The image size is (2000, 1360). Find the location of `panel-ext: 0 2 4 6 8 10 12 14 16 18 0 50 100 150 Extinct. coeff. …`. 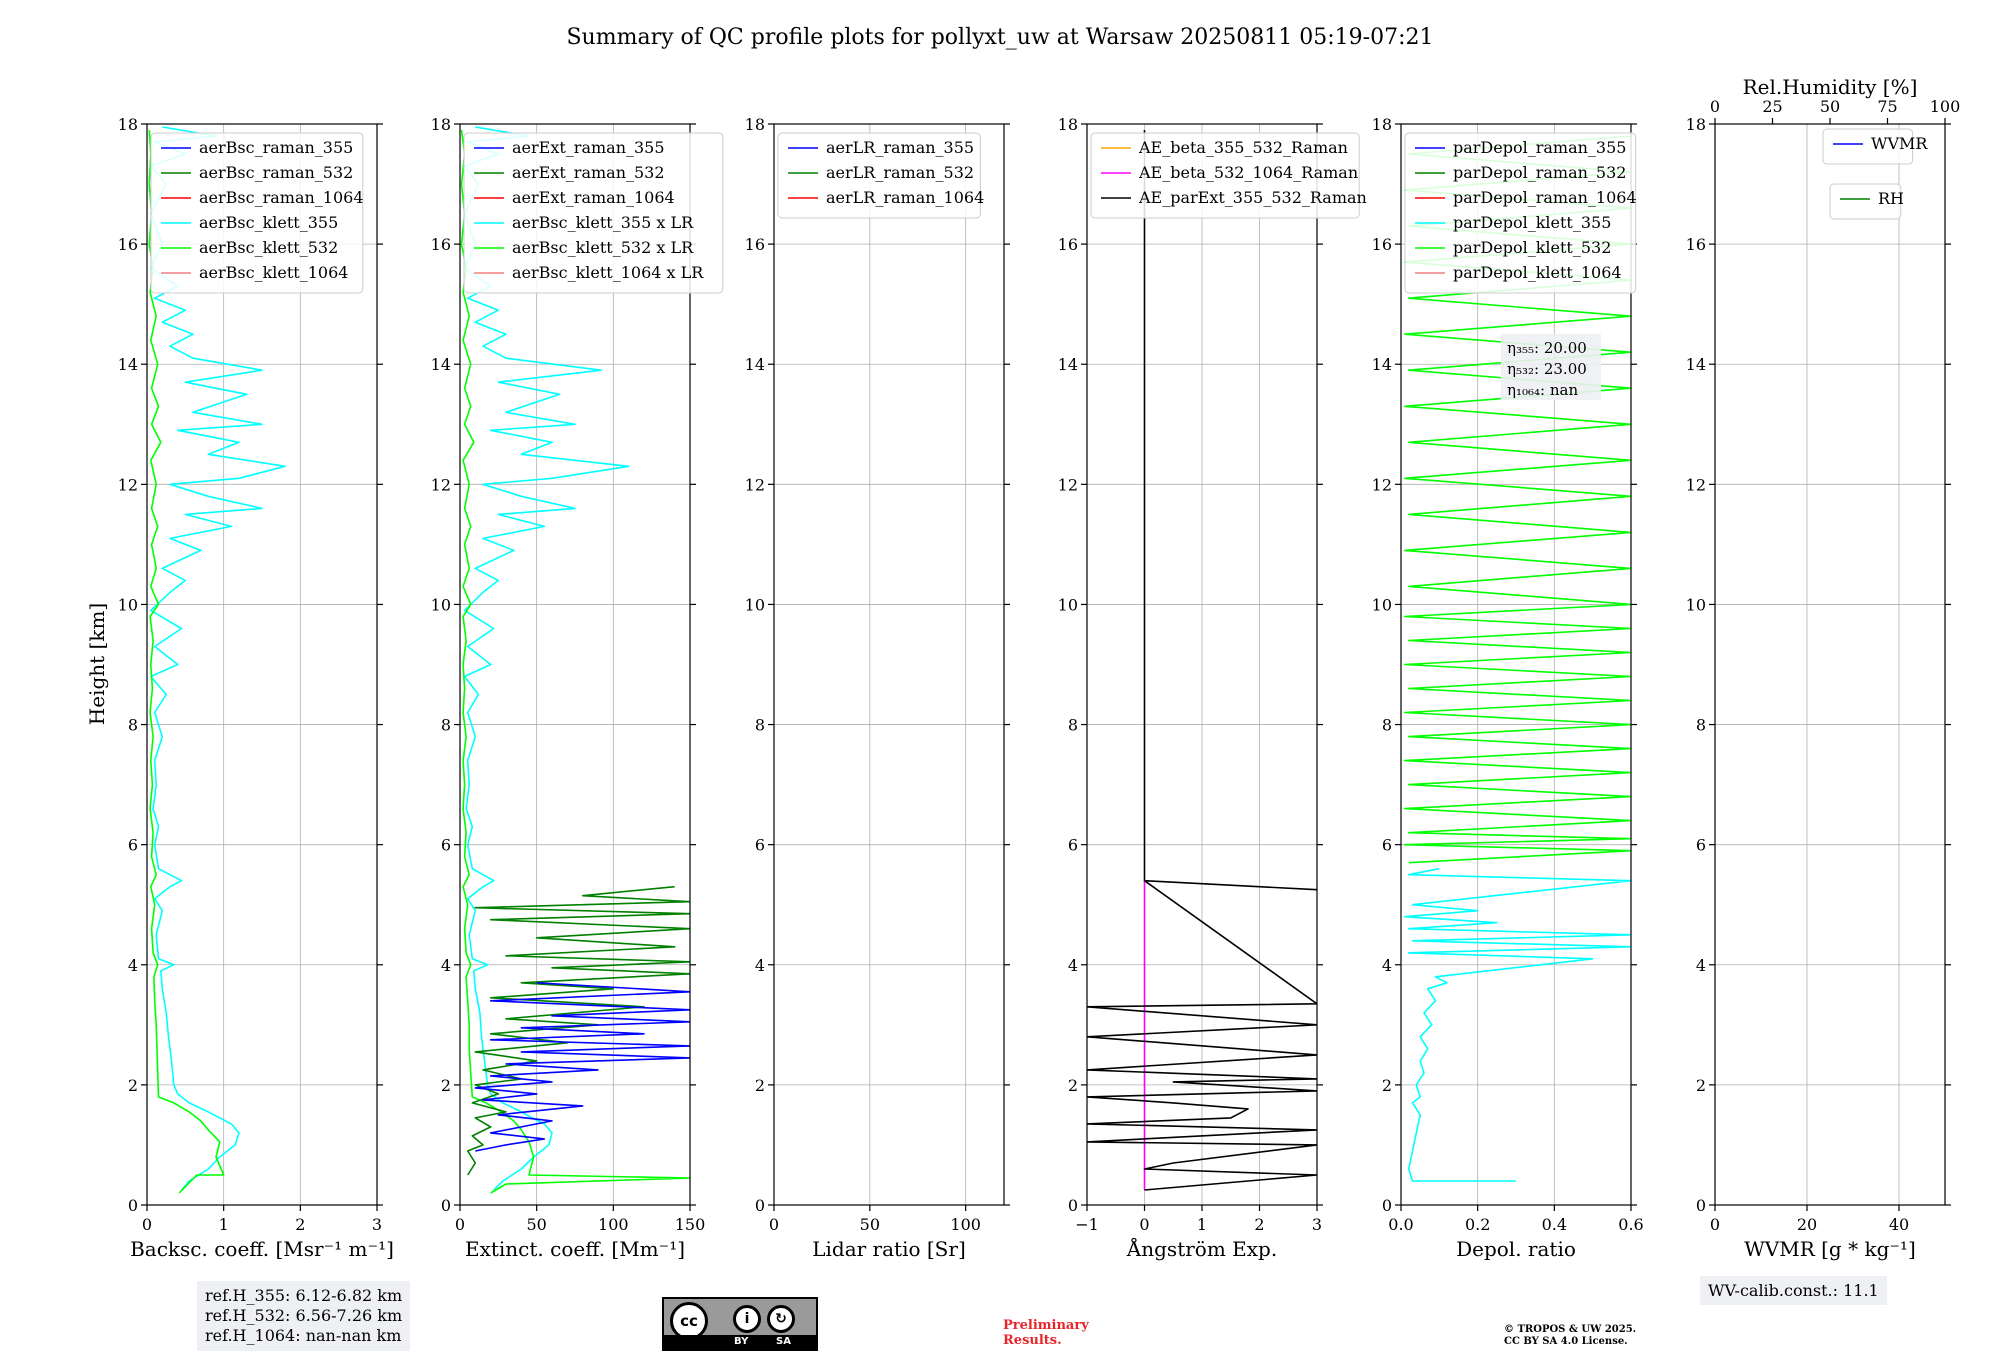

panel-ext: 0 2 4 6 8 10 12 14 16 18 0 50 100 150 Extinct. coeff. … is located at coordinates (577, 688).